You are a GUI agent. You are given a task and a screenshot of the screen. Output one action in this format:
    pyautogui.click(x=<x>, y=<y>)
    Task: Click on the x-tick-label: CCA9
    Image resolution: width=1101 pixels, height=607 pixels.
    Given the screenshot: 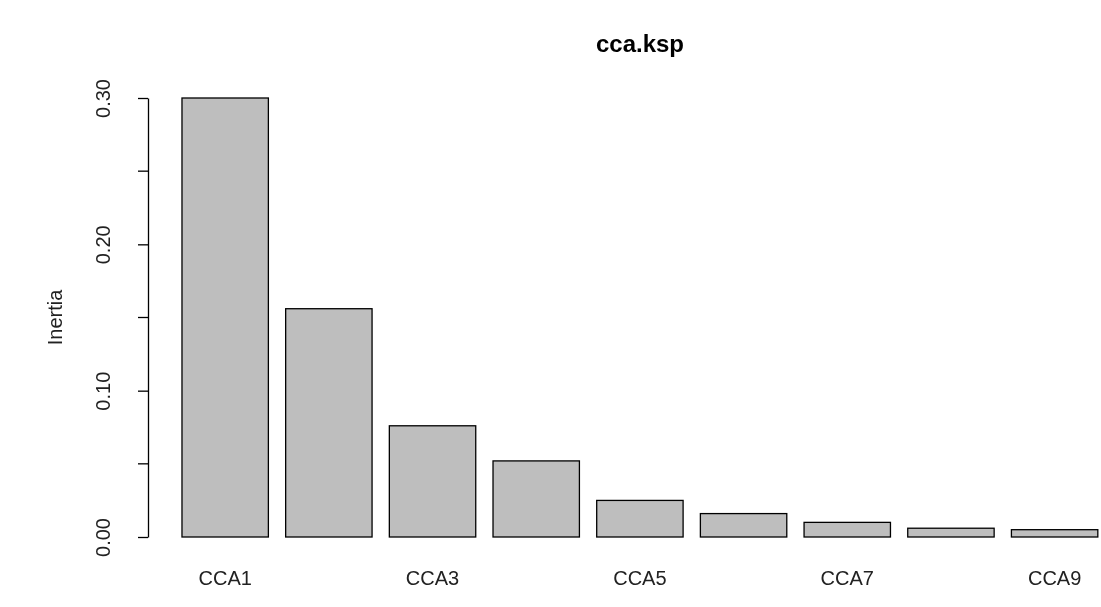 What is the action you would take?
    pyautogui.click(x=1054, y=578)
    